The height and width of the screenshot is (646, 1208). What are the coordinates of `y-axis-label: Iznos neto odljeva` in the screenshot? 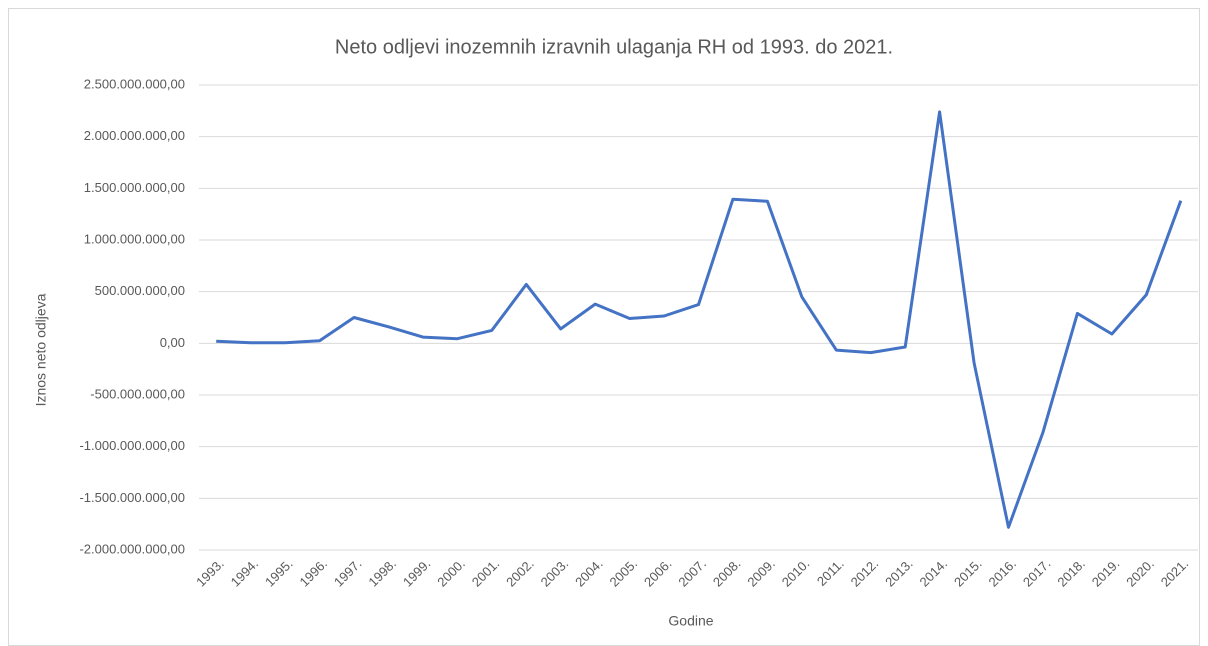 It's located at (41, 349).